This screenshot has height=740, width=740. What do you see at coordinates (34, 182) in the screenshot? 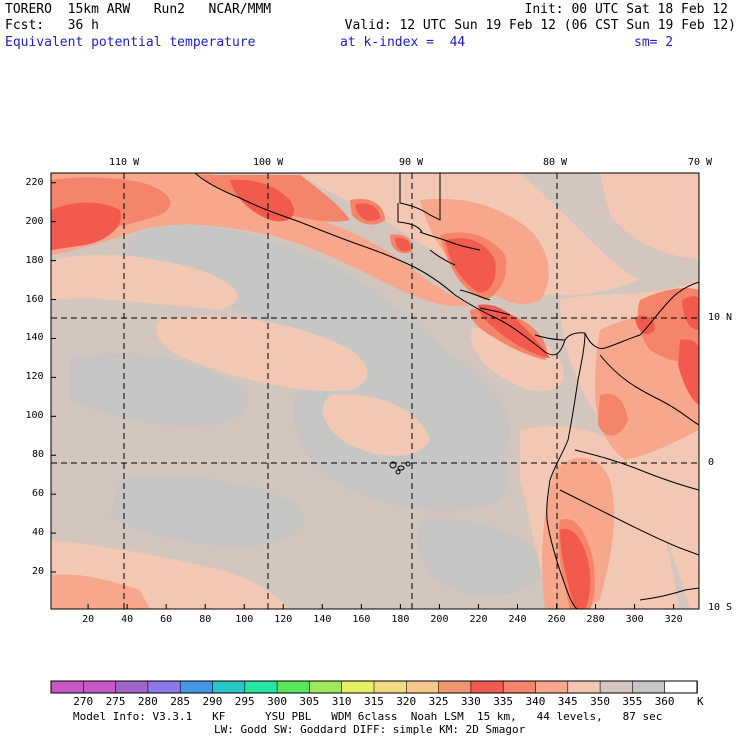
I see `y-tick-label: 220` at bounding box center [34, 182].